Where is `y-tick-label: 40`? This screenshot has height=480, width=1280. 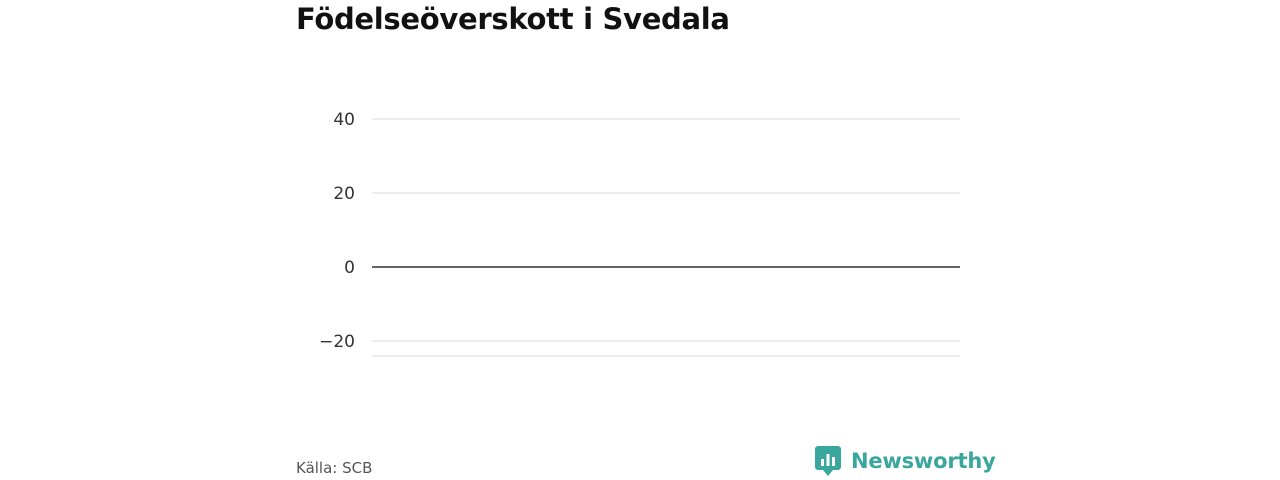 y-tick-label: 40 is located at coordinates (344, 120).